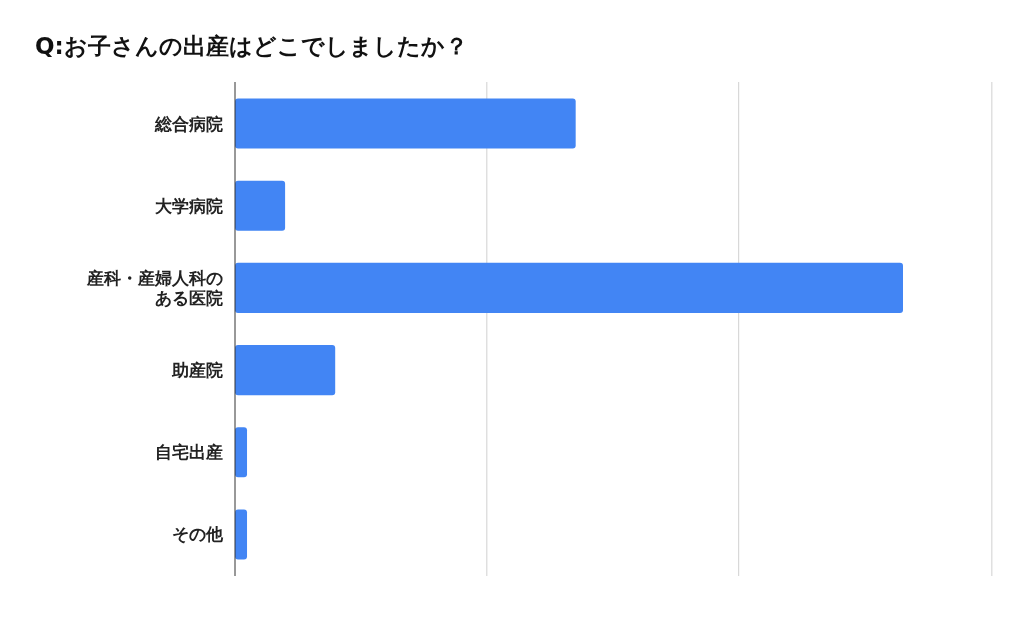  I want to click on y-tick-label: 総合病院, so click(188, 123).